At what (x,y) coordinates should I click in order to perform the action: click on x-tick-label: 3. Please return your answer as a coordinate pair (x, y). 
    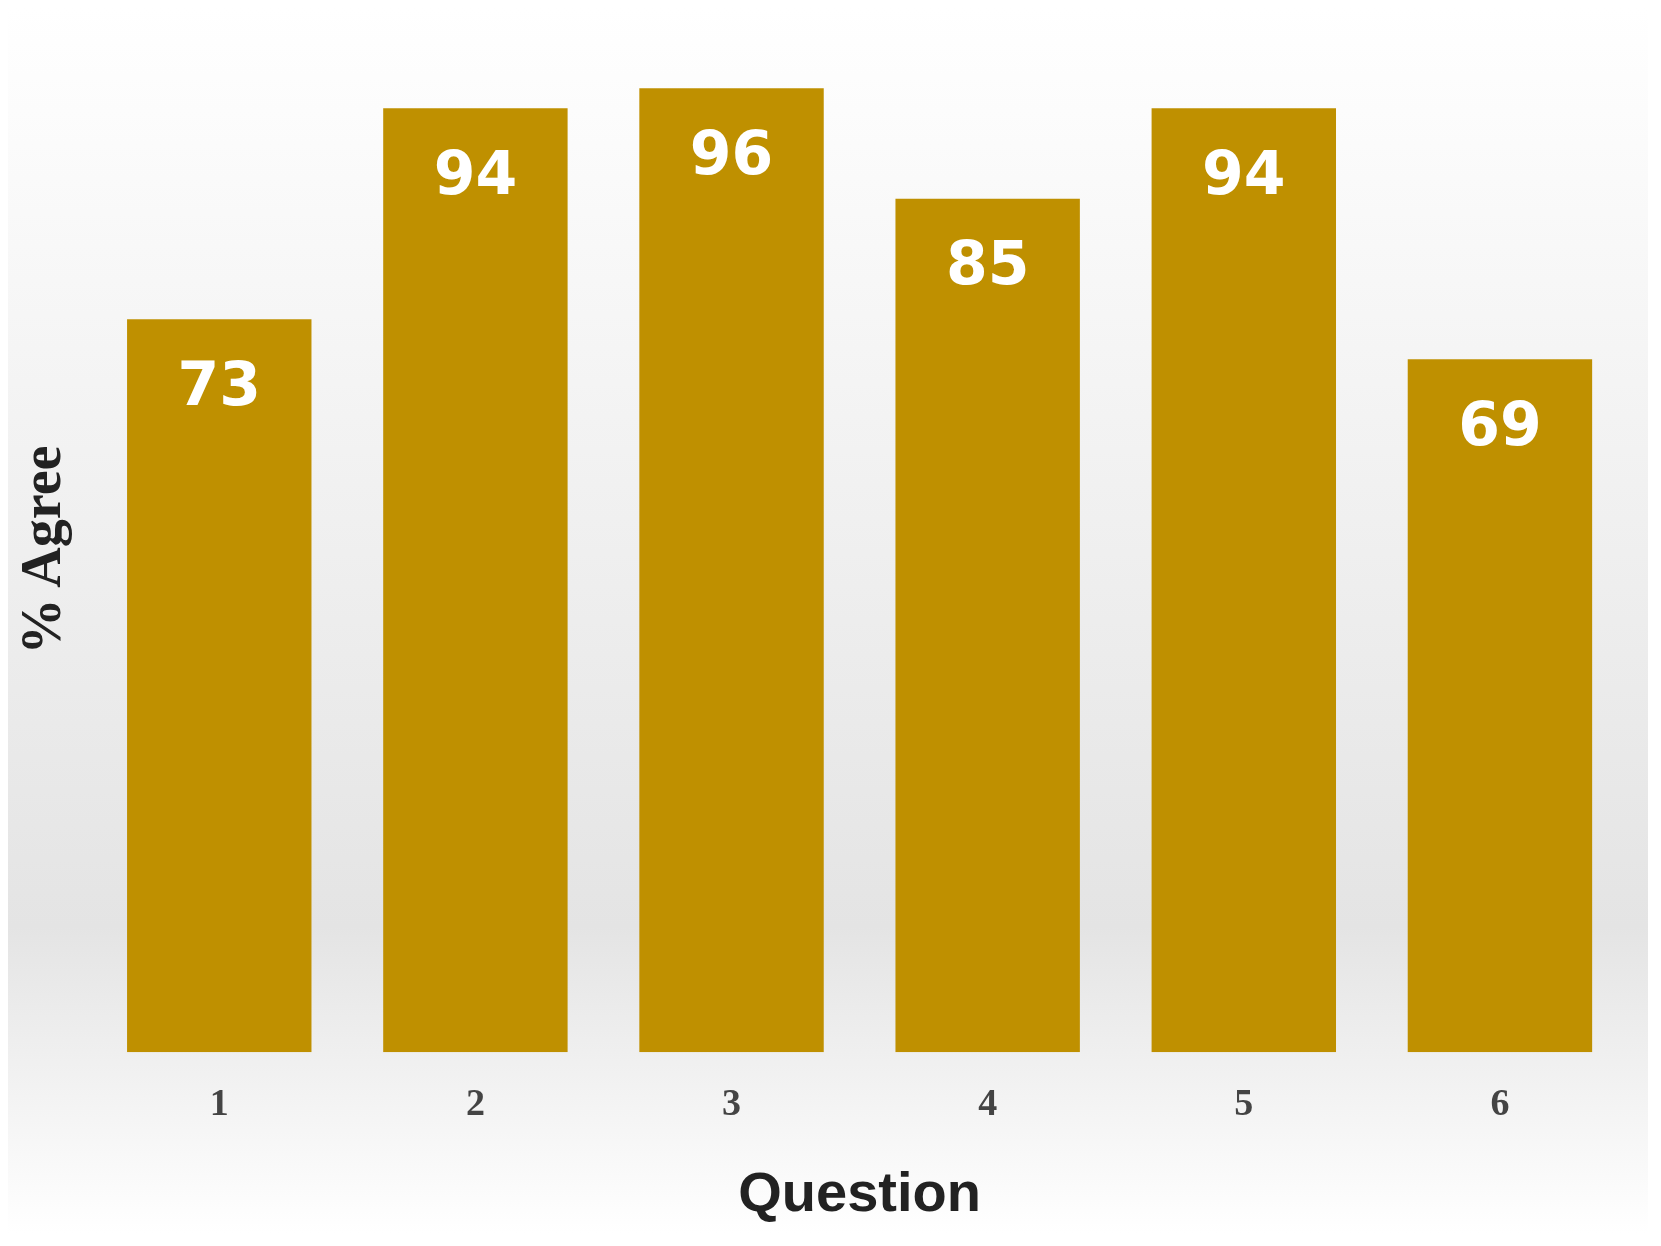
    Looking at the image, I should click on (732, 1101).